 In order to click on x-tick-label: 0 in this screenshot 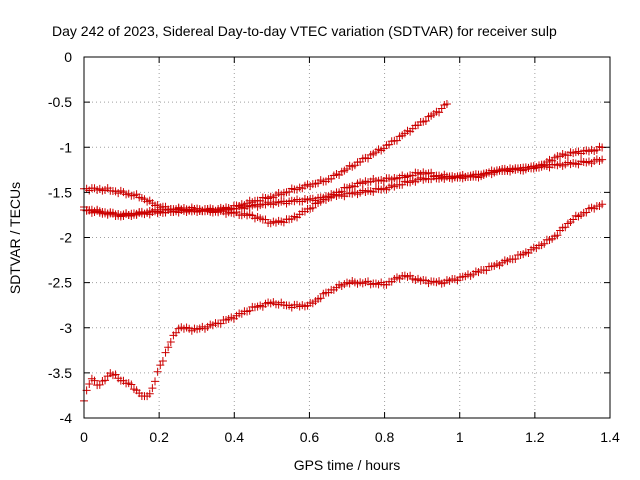, I will do `click(84, 437)`.